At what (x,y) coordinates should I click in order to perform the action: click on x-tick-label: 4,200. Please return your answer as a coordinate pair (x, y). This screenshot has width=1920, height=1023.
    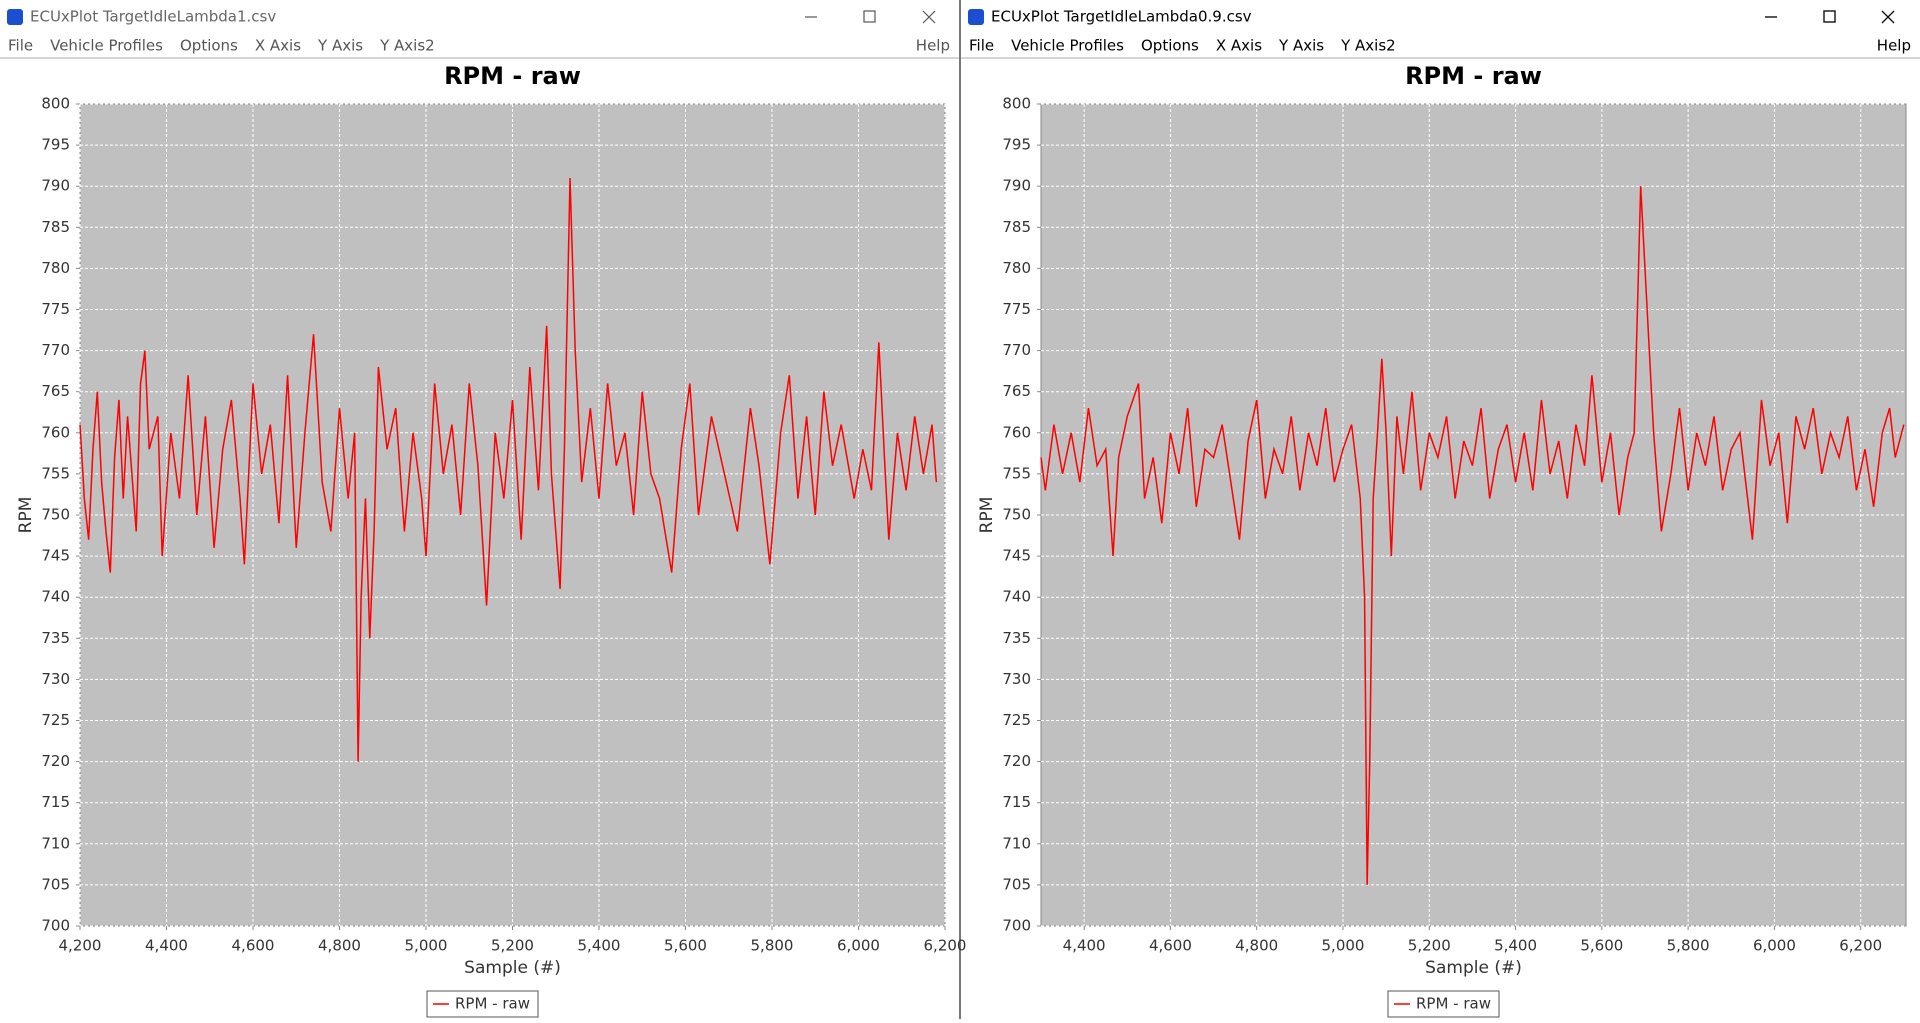
    Looking at the image, I should click on (80, 946).